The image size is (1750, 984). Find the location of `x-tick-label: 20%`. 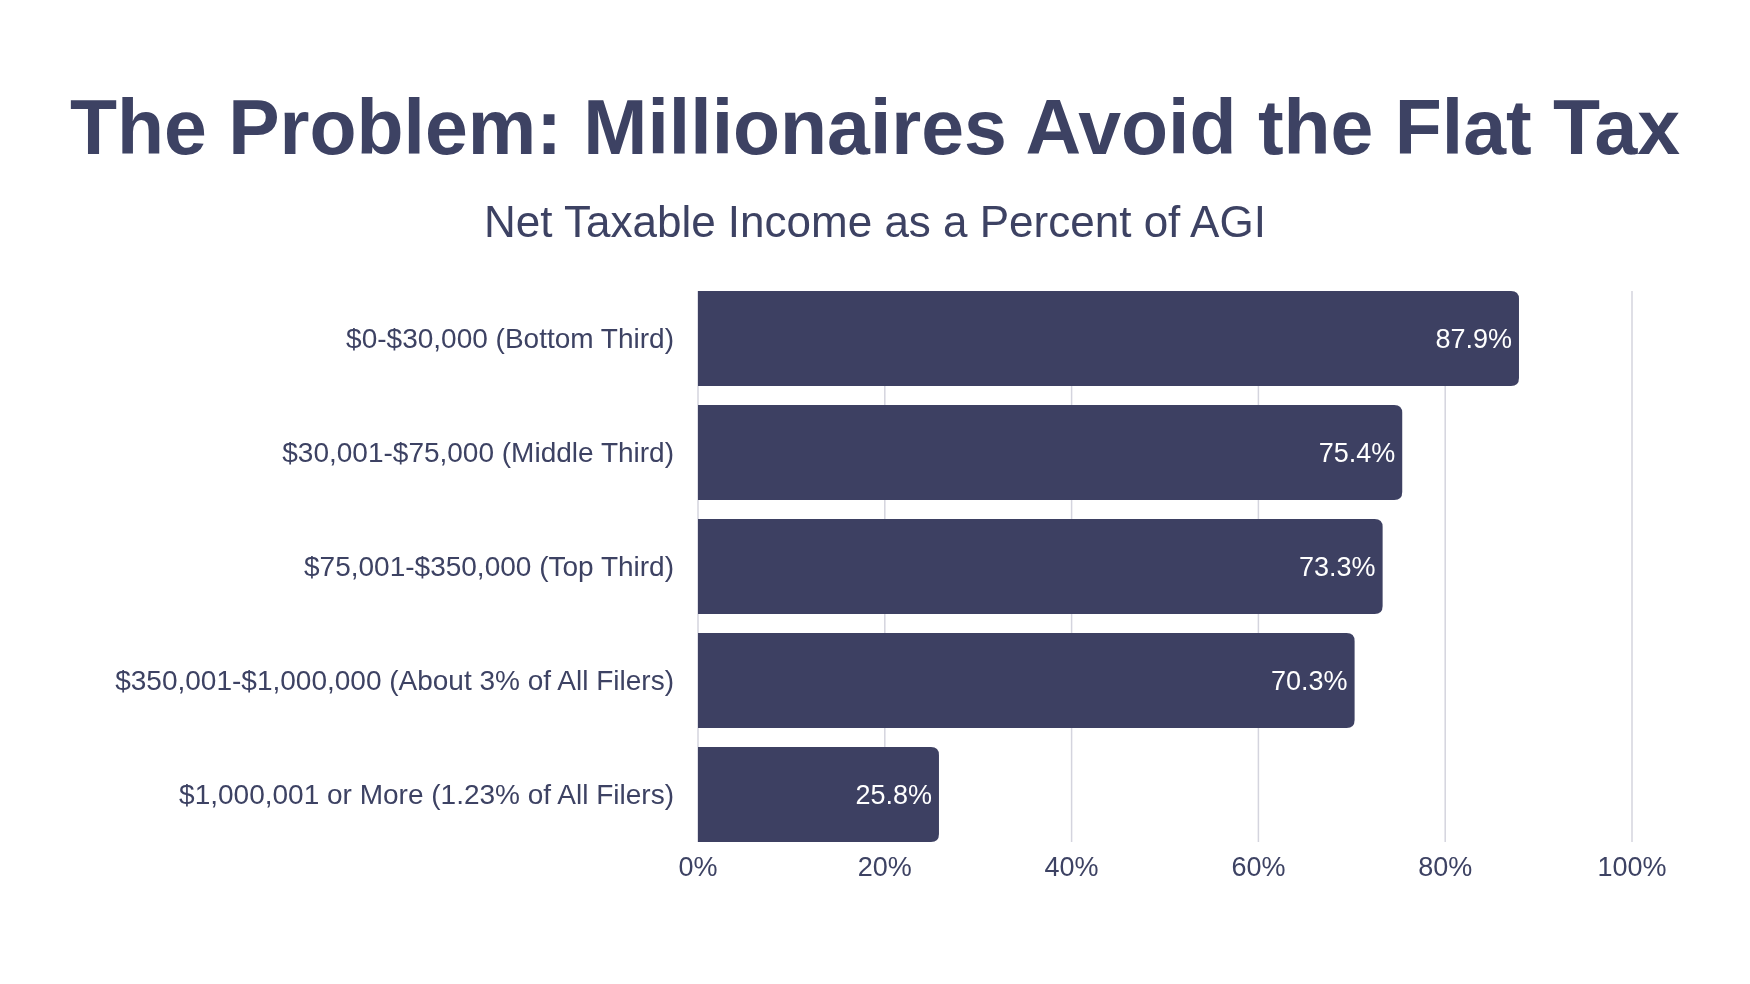

x-tick-label: 20% is located at coordinates (884, 867).